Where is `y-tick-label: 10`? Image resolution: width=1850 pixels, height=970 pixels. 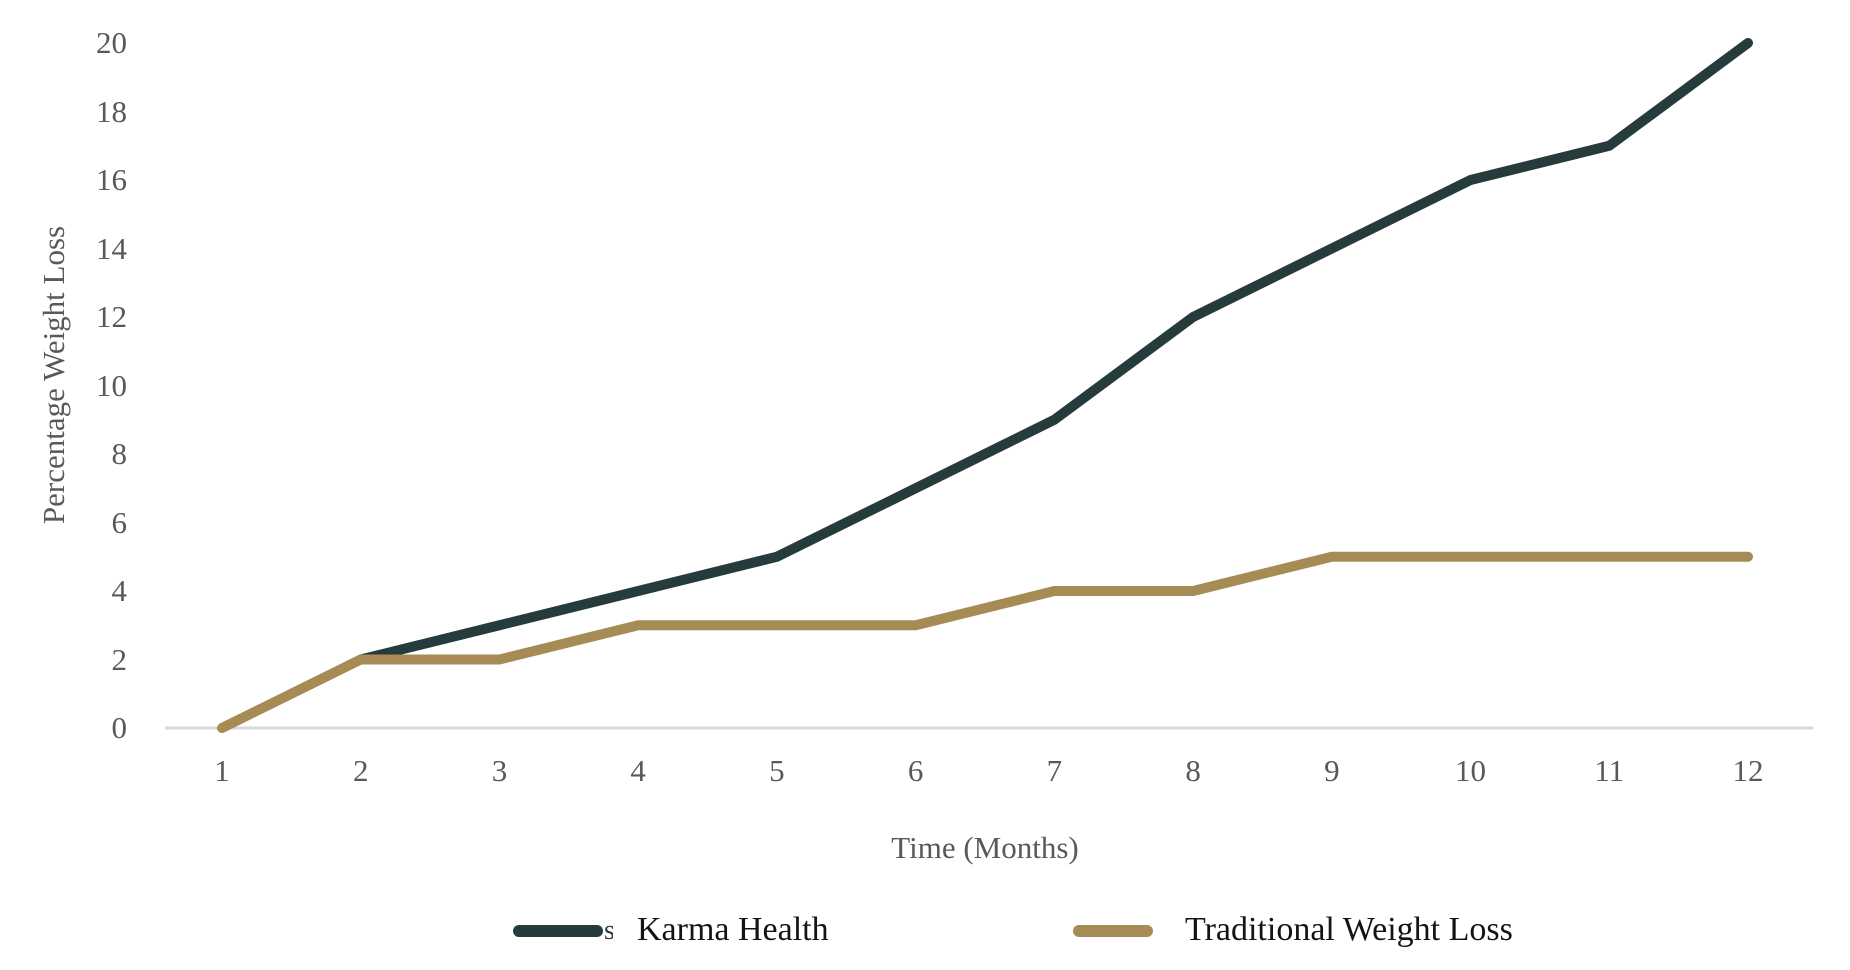 y-tick-label: 10 is located at coordinates (111, 385).